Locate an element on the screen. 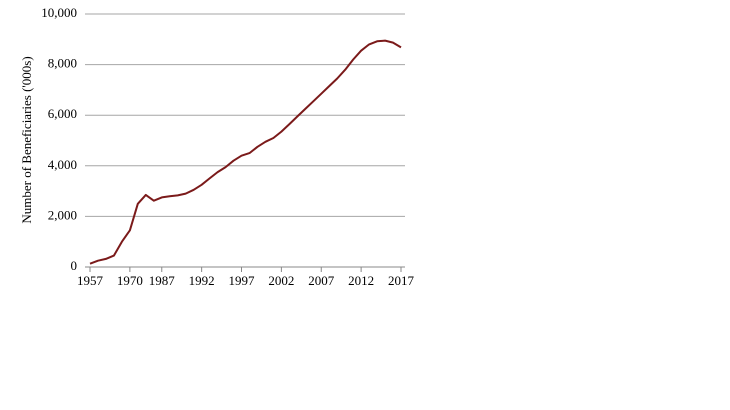 The image size is (730, 410). x-tick-label: 2002 is located at coordinates (281, 280).